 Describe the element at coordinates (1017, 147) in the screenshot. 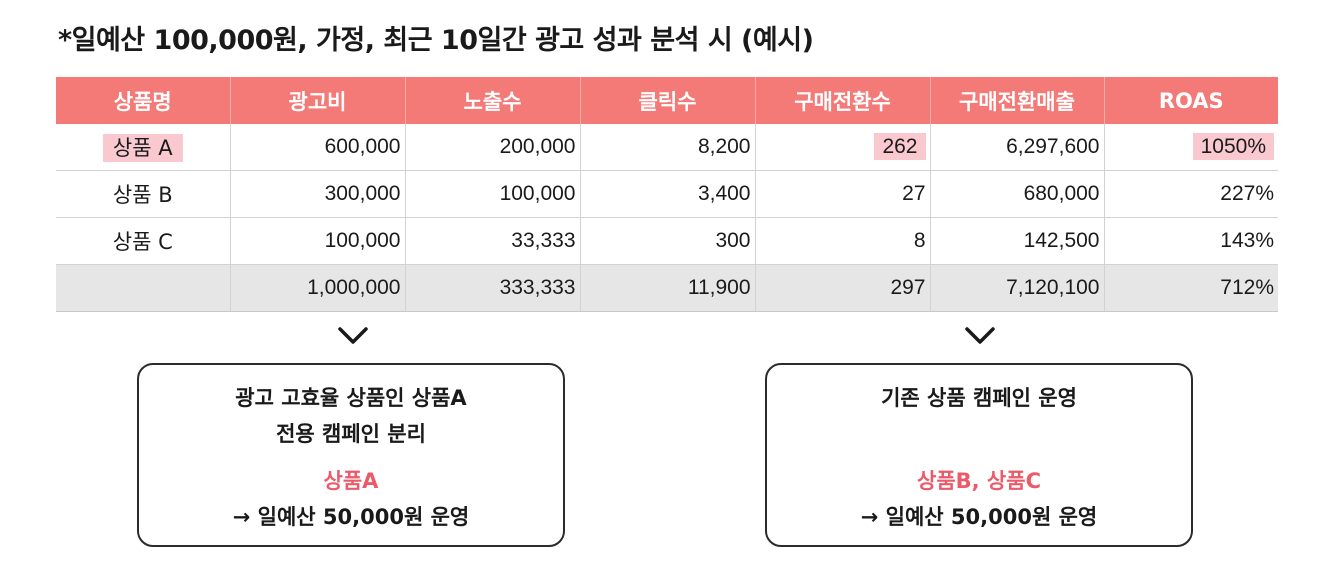

I see `conversion-revenue-cell: 6,297,600` at that location.